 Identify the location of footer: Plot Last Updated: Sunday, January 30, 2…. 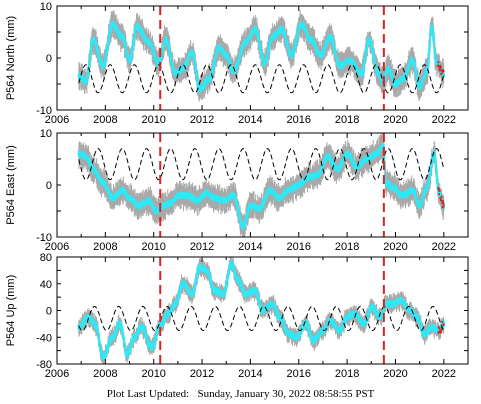
(240, 394).